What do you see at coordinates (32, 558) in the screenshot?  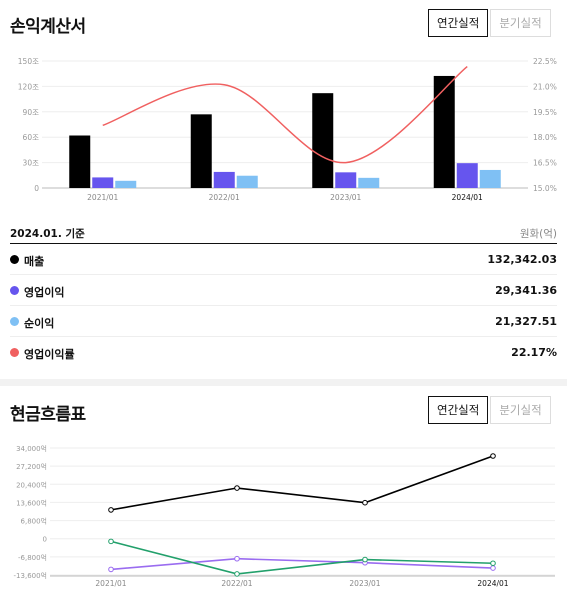 I see `y-tick-label: -6,800억` at bounding box center [32, 558].